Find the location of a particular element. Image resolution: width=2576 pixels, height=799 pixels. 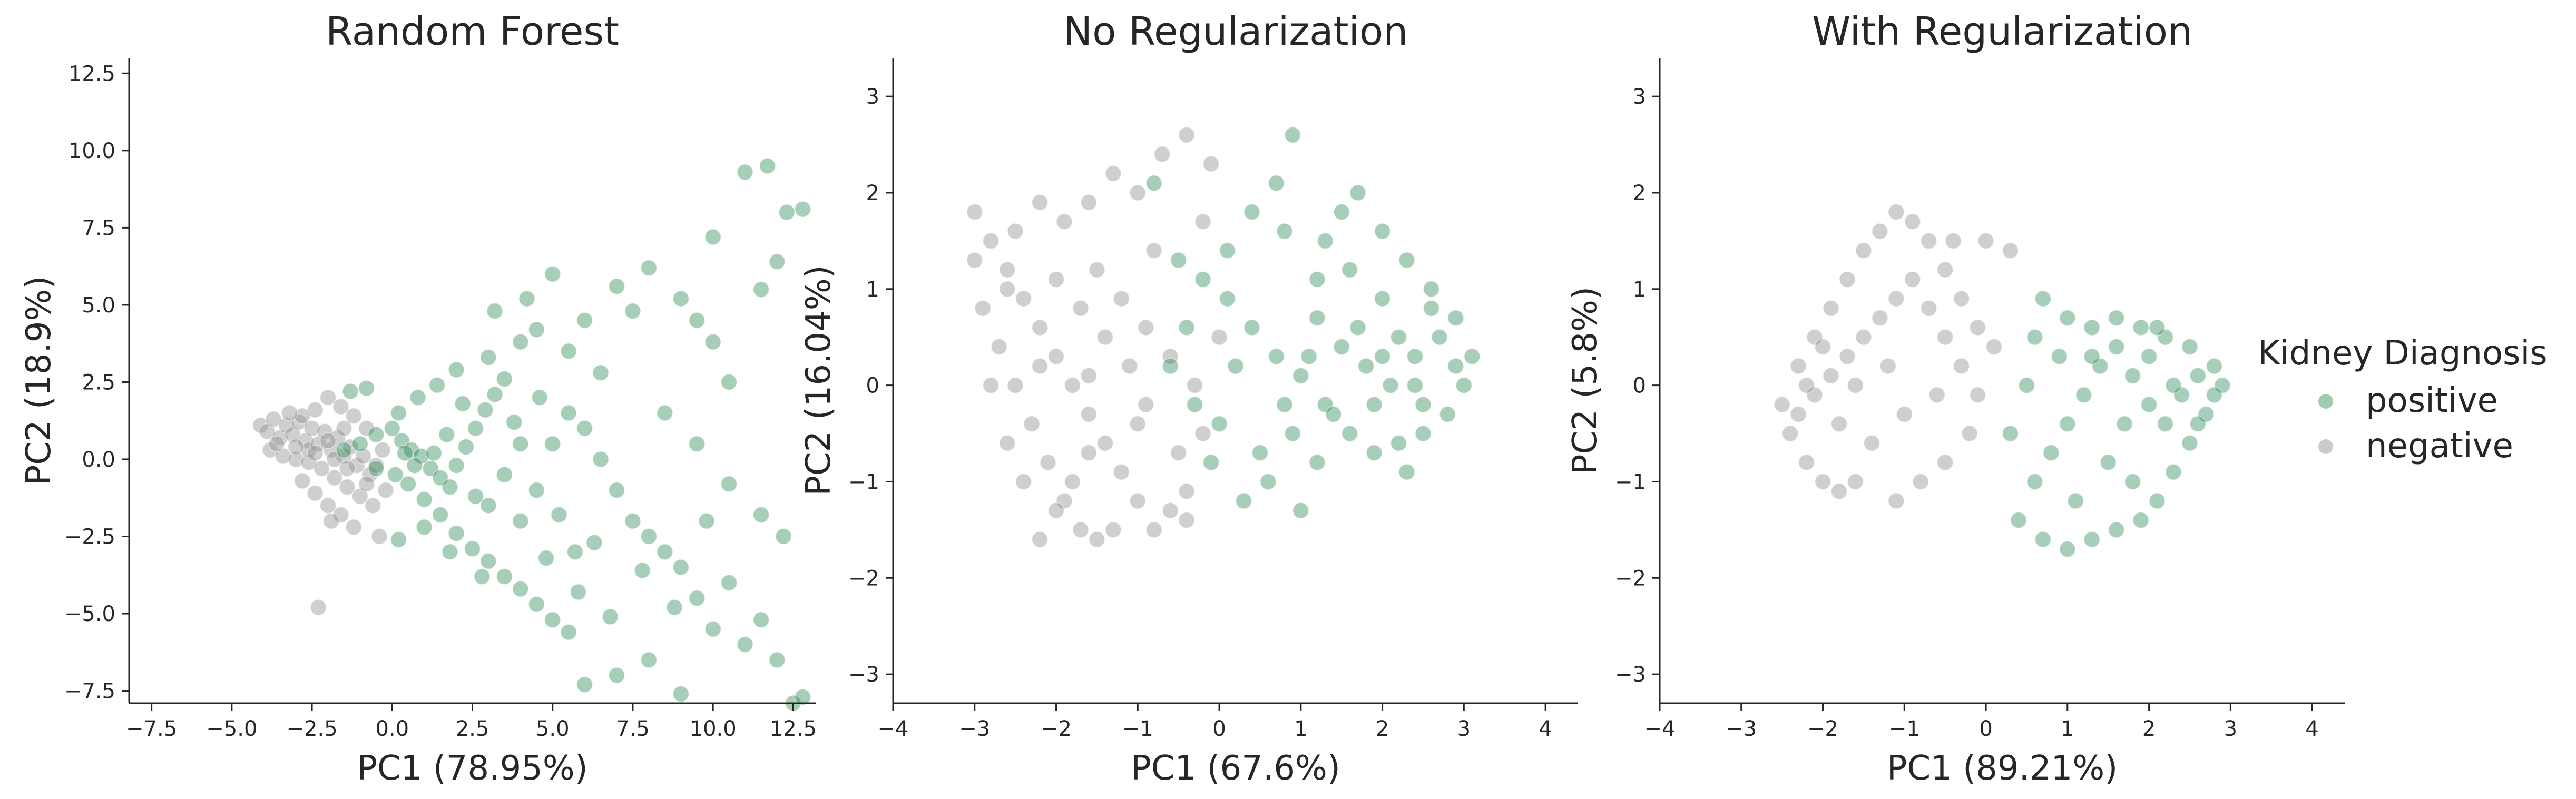

series-negative-random-forest is located at coordinates (323, 502).